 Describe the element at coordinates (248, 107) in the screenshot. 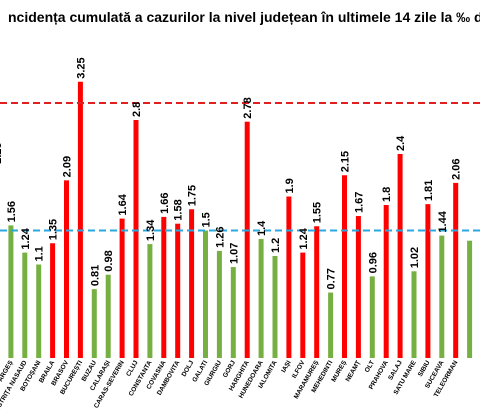

I see `data-label: 2.78` at that location.